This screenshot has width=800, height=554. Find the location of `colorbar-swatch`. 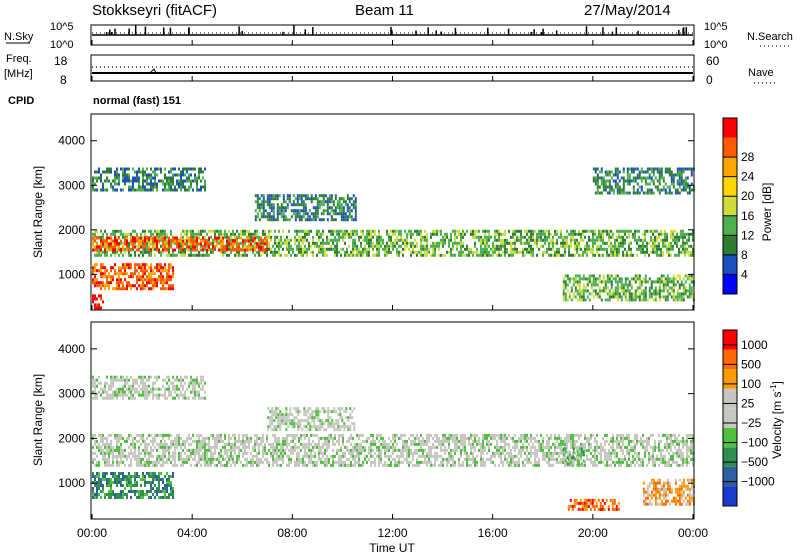

colorbar-swatch is located at coordinates (730, 206).